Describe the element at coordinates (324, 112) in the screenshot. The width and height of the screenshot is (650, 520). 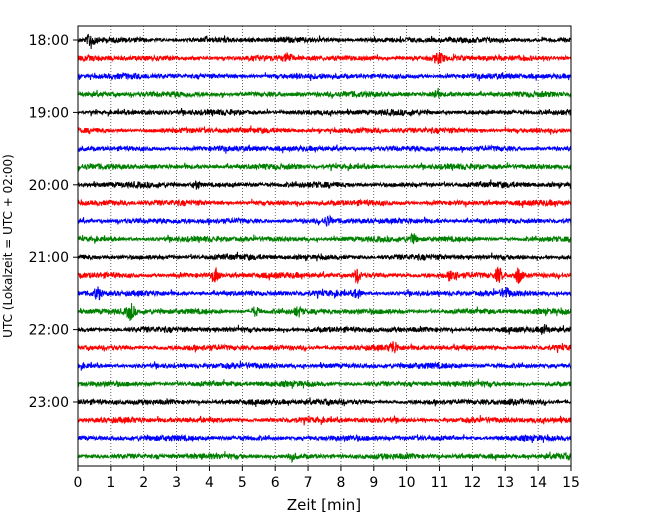
I see `trace-1900` at that location.